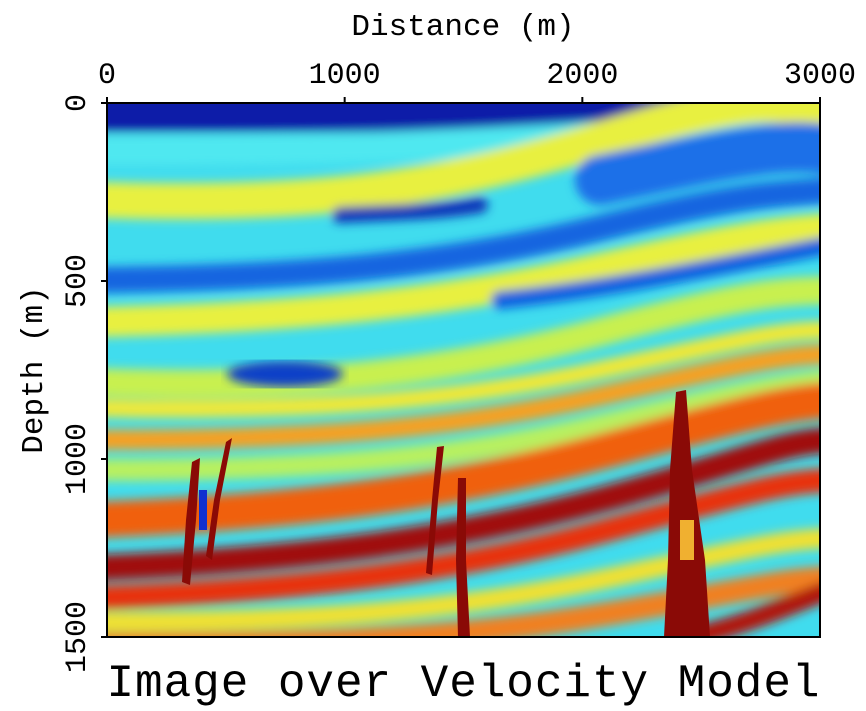  Describe the element at coordinates (582, 76) in the screenshot. I see `x-tick-label: 2000` at that location.